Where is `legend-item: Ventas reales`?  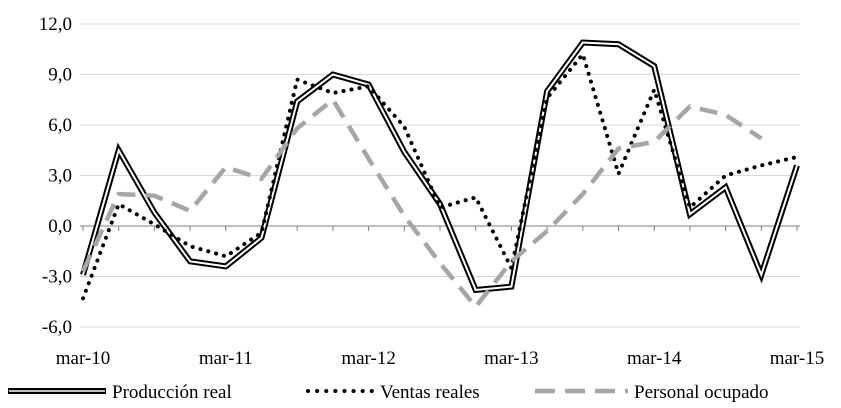 legend-item: Ventas reales is located at coordinates (393, 392).